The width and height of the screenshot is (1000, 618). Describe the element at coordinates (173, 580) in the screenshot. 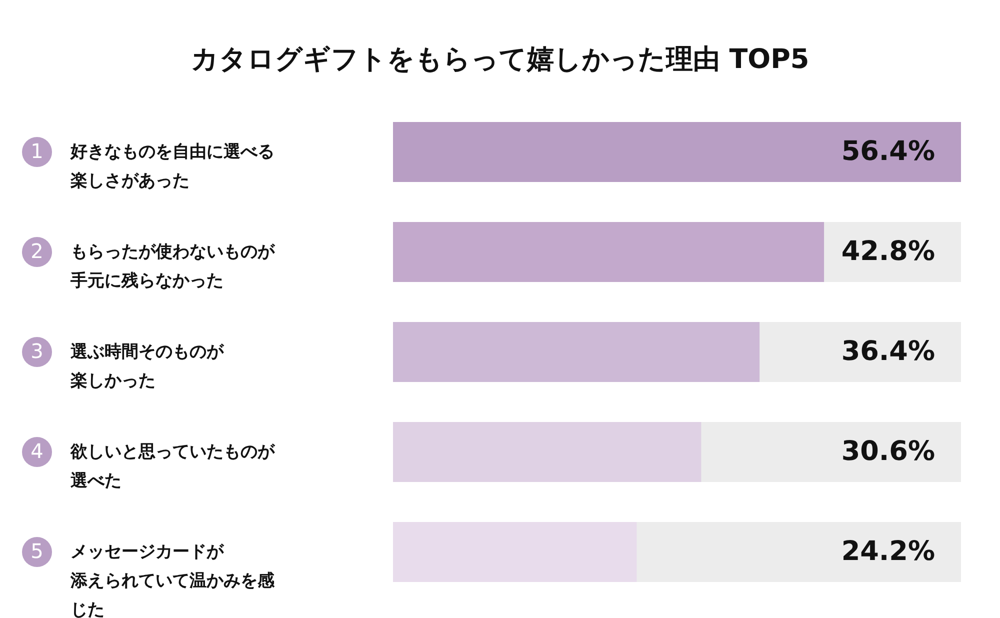

I see `y-tick-label: メッセージカードが添えられていて温かみを感じた` at that location.